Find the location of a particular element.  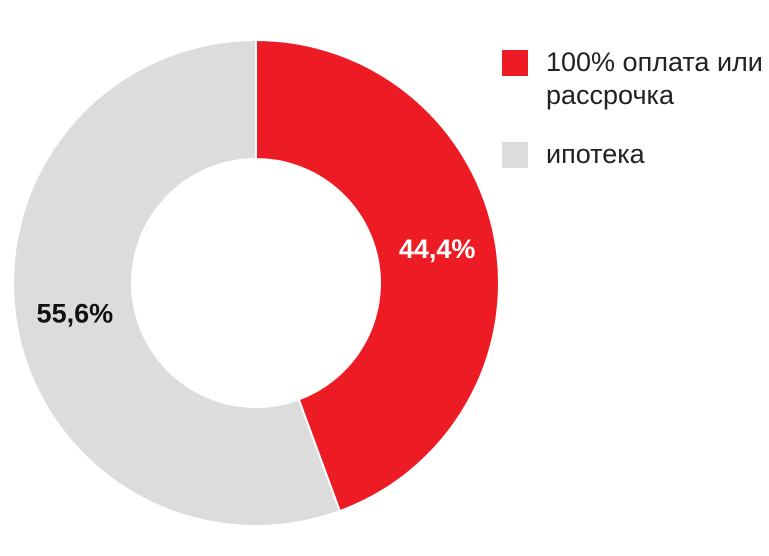

legend-label: ипотека is located at coordinates (595, 154).